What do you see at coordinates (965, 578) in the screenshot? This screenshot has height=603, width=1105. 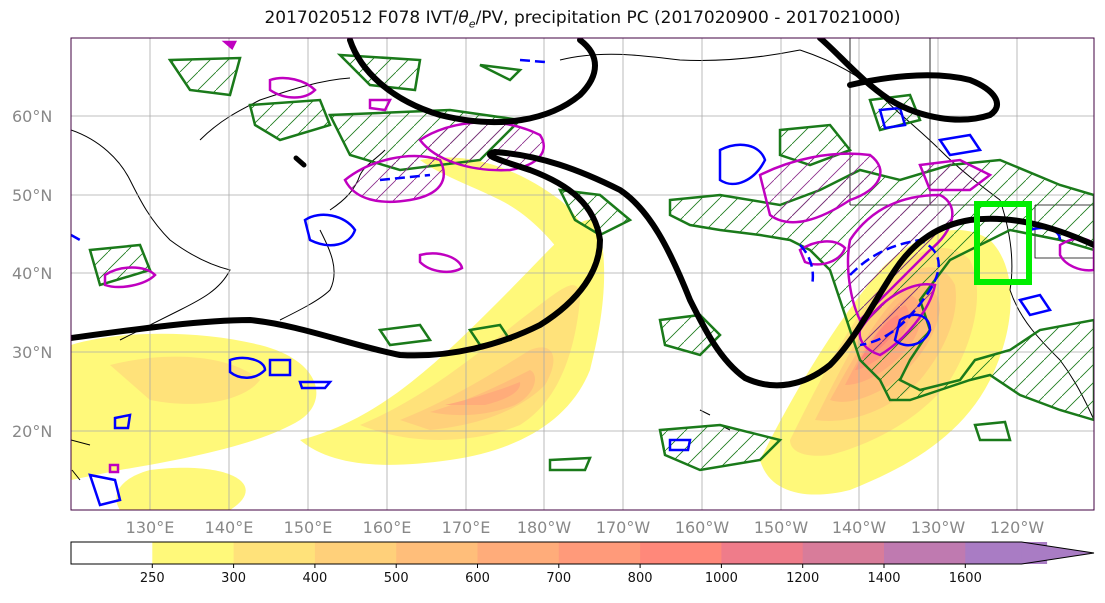 I see `colorbar-tick-label: 1600` at bounding box center [965, 578].